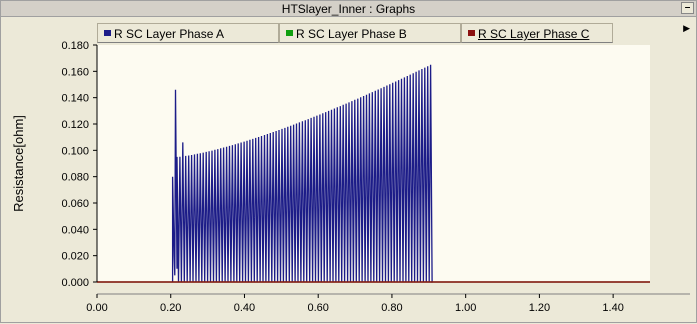 This screenshot has height=324, width=697. I want to click on y-tick-label: 0.120, so click(75, 125).